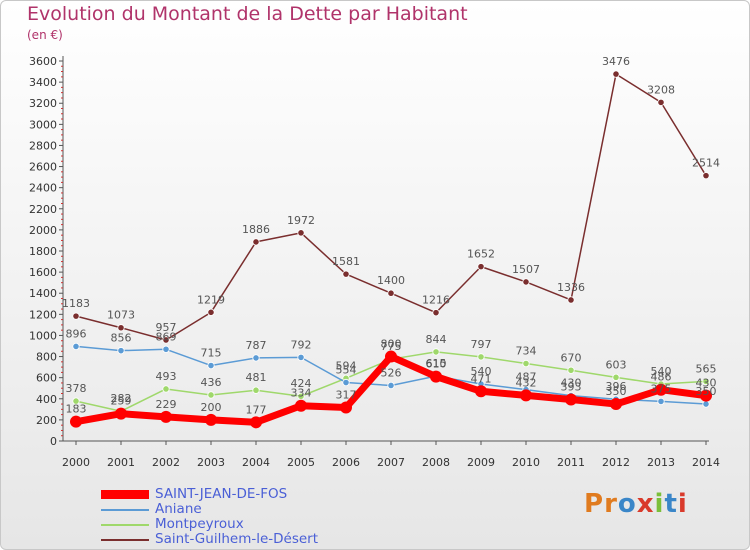 The height and width of the screenshot is (550, 750). What do you see at coordinates (211, 299) in the screenshot?
I see `data-label: 1219` at bounding box center [211, 299].